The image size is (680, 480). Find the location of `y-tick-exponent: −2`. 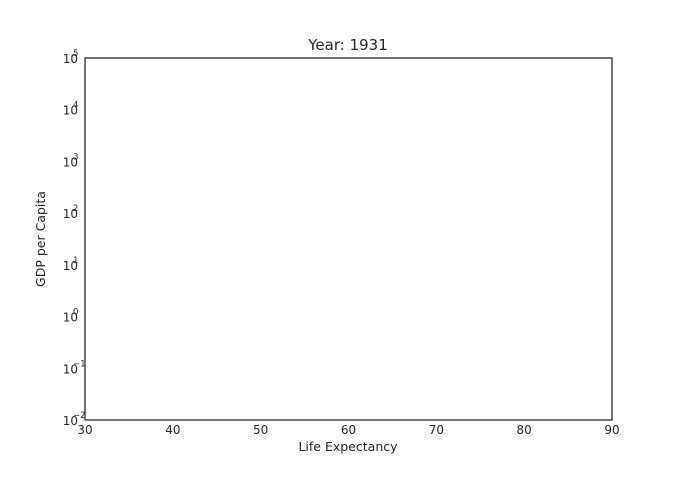

y-tick-exponent: −2 is located at coordinates (79, 416).